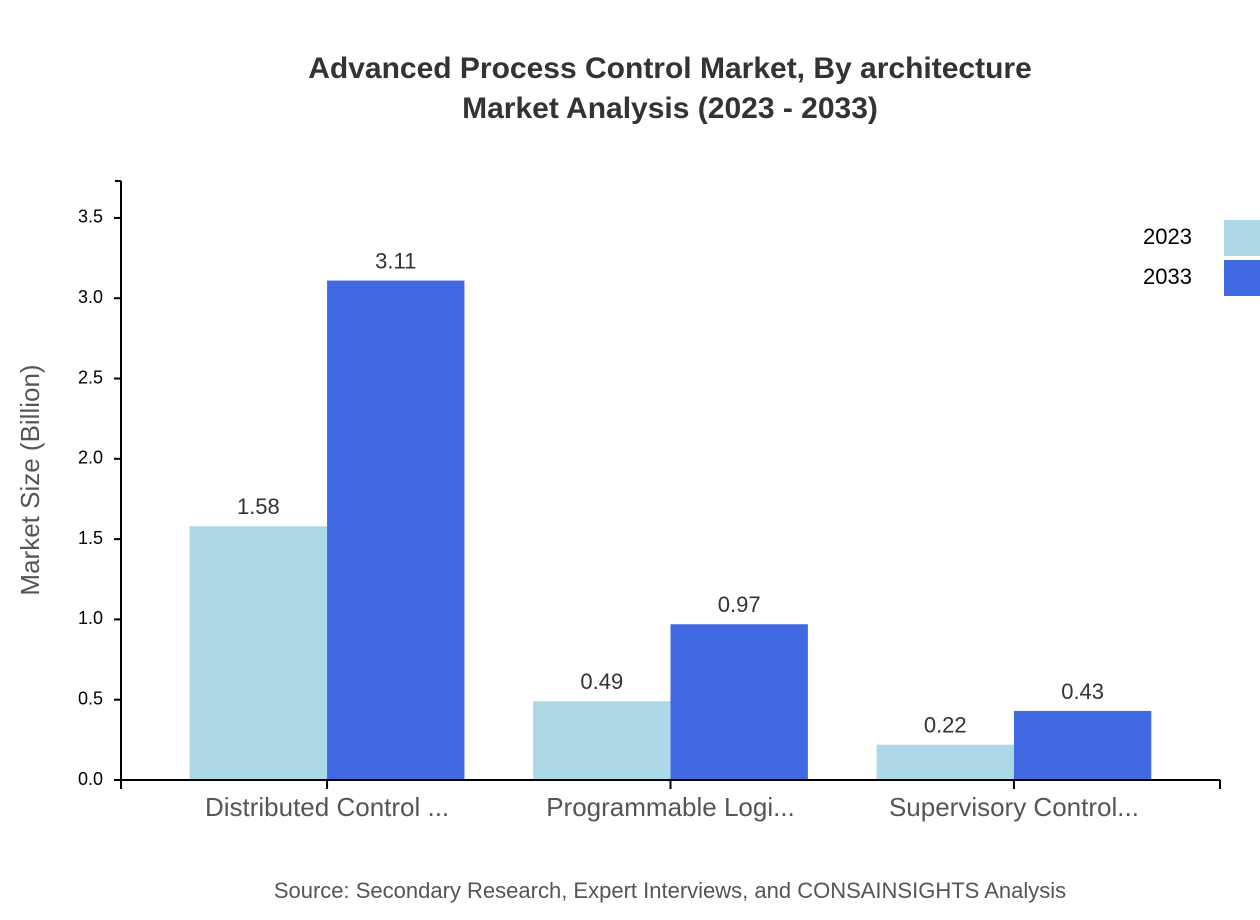  What do you see at coordinates (90, 217) in the screenshot?
I see `y-tick-label: 3.5` at bounding box center [90, 217].